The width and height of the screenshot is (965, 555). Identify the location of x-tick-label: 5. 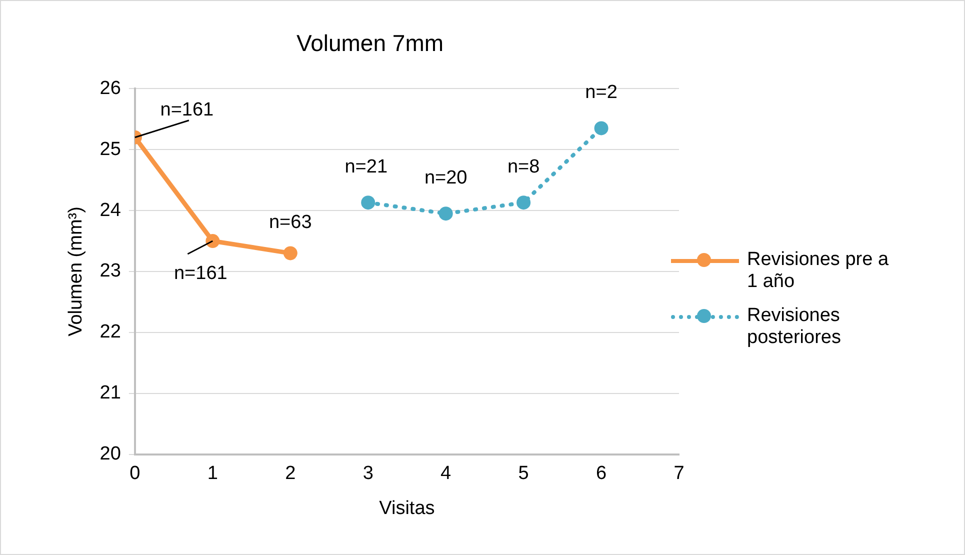
(523, 473).